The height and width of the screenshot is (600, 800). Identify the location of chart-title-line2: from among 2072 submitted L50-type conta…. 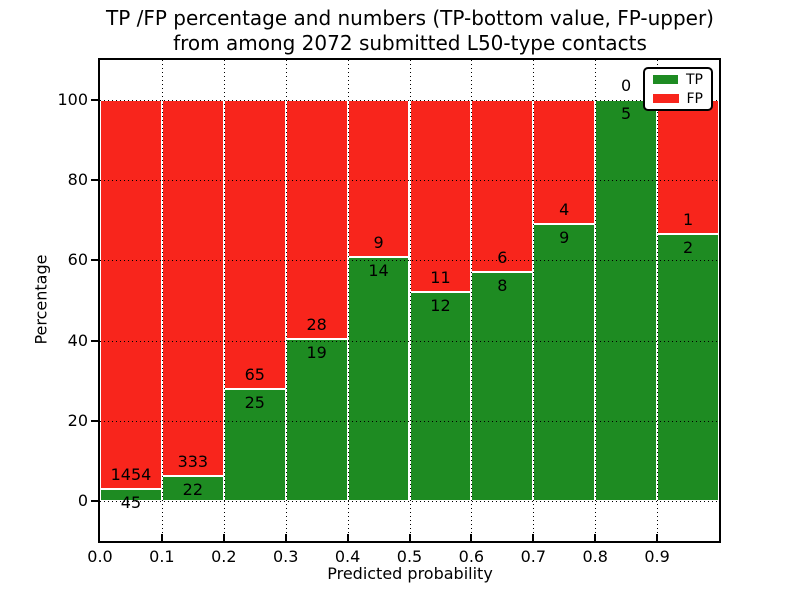
(410, 43).